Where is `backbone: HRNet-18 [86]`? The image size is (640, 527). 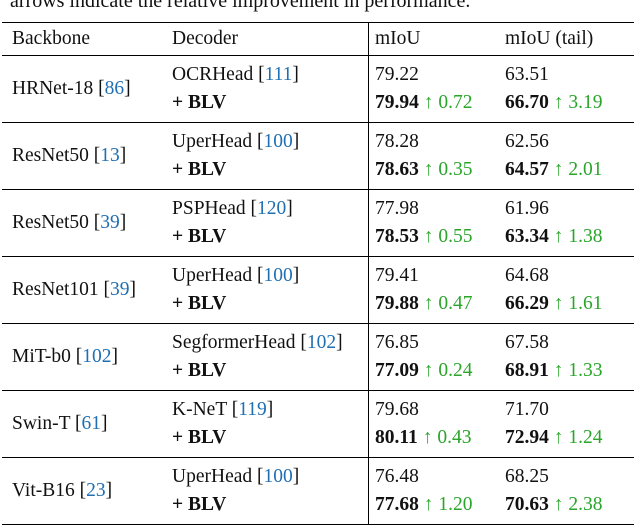
backbone: HRNet-18 [86] is located at coordinates (71, 88).